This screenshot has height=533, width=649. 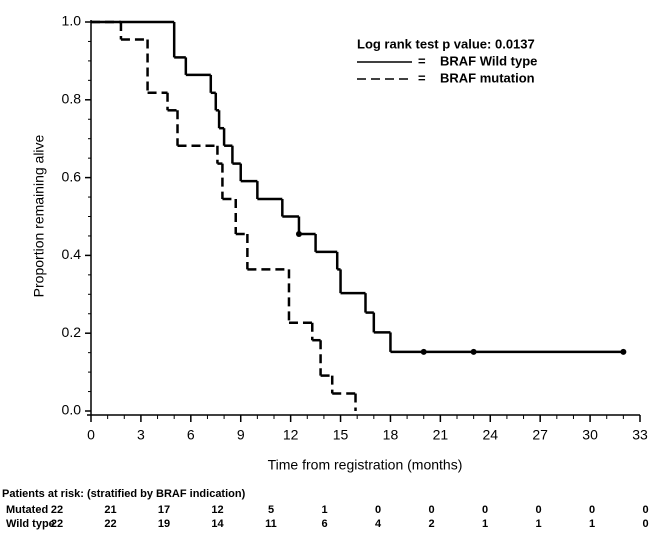 What do you see at coordinates (378, 524) in the screenshot?
I see `risk-count: 4` at bounding box center [378, 524].